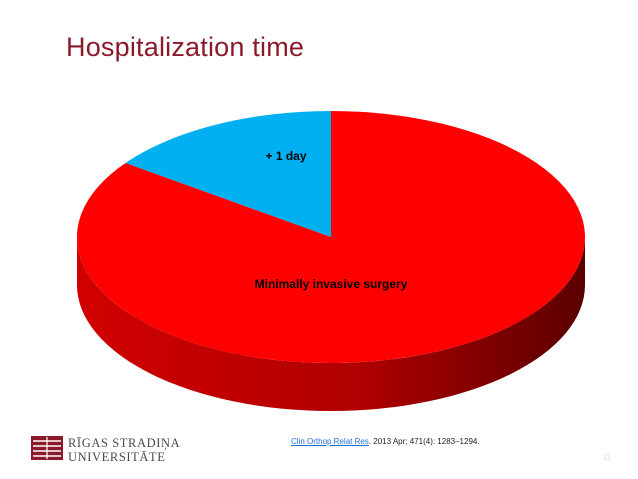  What do you see at coordinates (285, 156) in the screenshot?
I see `slice-label-plus-1-day: + 1 day` at bounding box center [285, 156].